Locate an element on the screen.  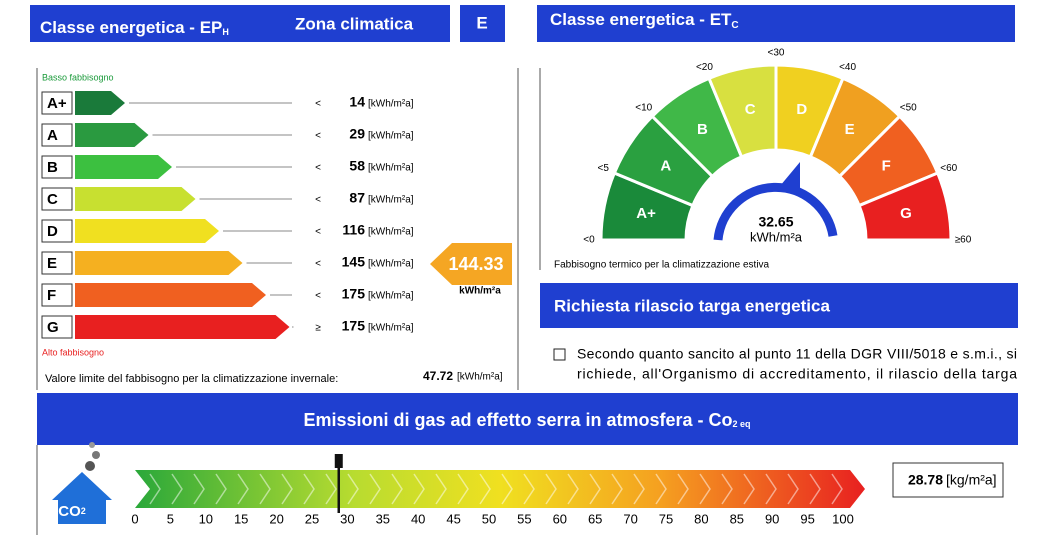
scale-tick: 25 is located at coordinates (312, 518).